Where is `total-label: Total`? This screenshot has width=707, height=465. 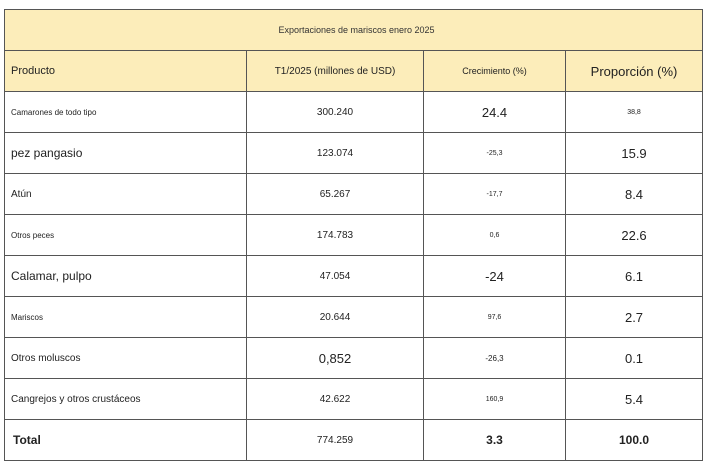
total-label: Total is located at coordinates (125, 440).